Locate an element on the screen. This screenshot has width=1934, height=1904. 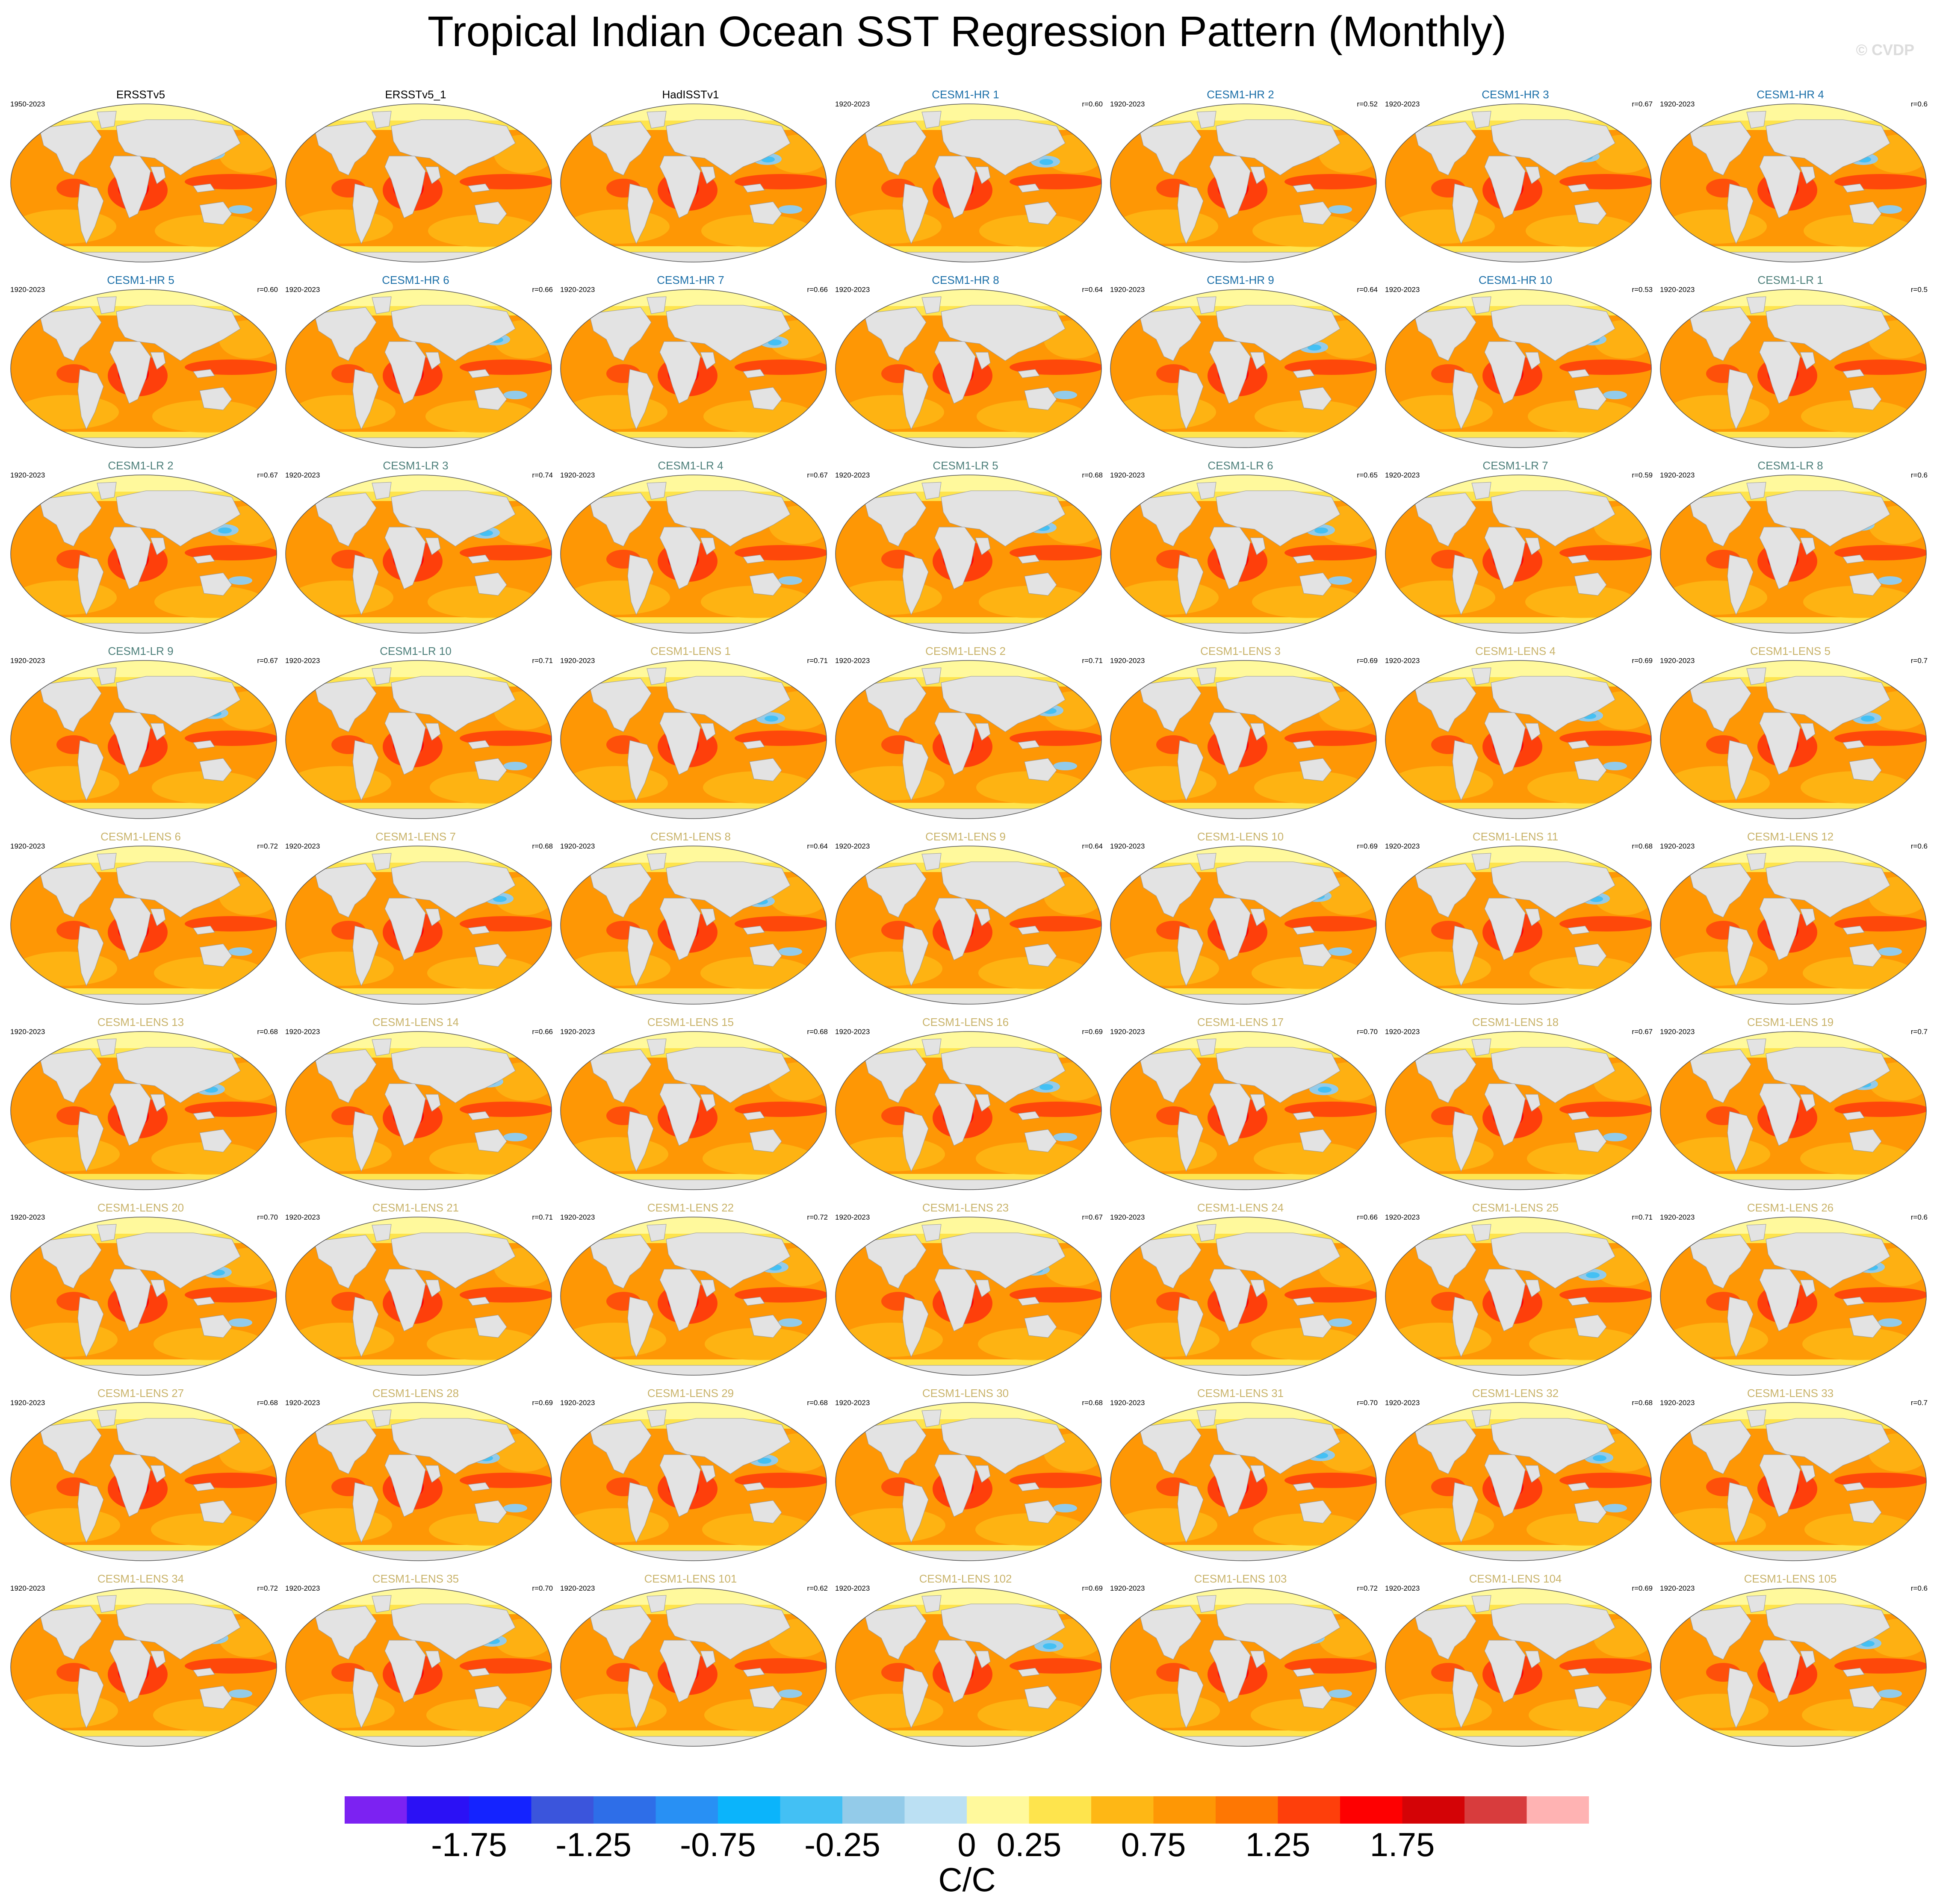
panel-title: CESM1-HR 5 is located at coordinates (140, 280).